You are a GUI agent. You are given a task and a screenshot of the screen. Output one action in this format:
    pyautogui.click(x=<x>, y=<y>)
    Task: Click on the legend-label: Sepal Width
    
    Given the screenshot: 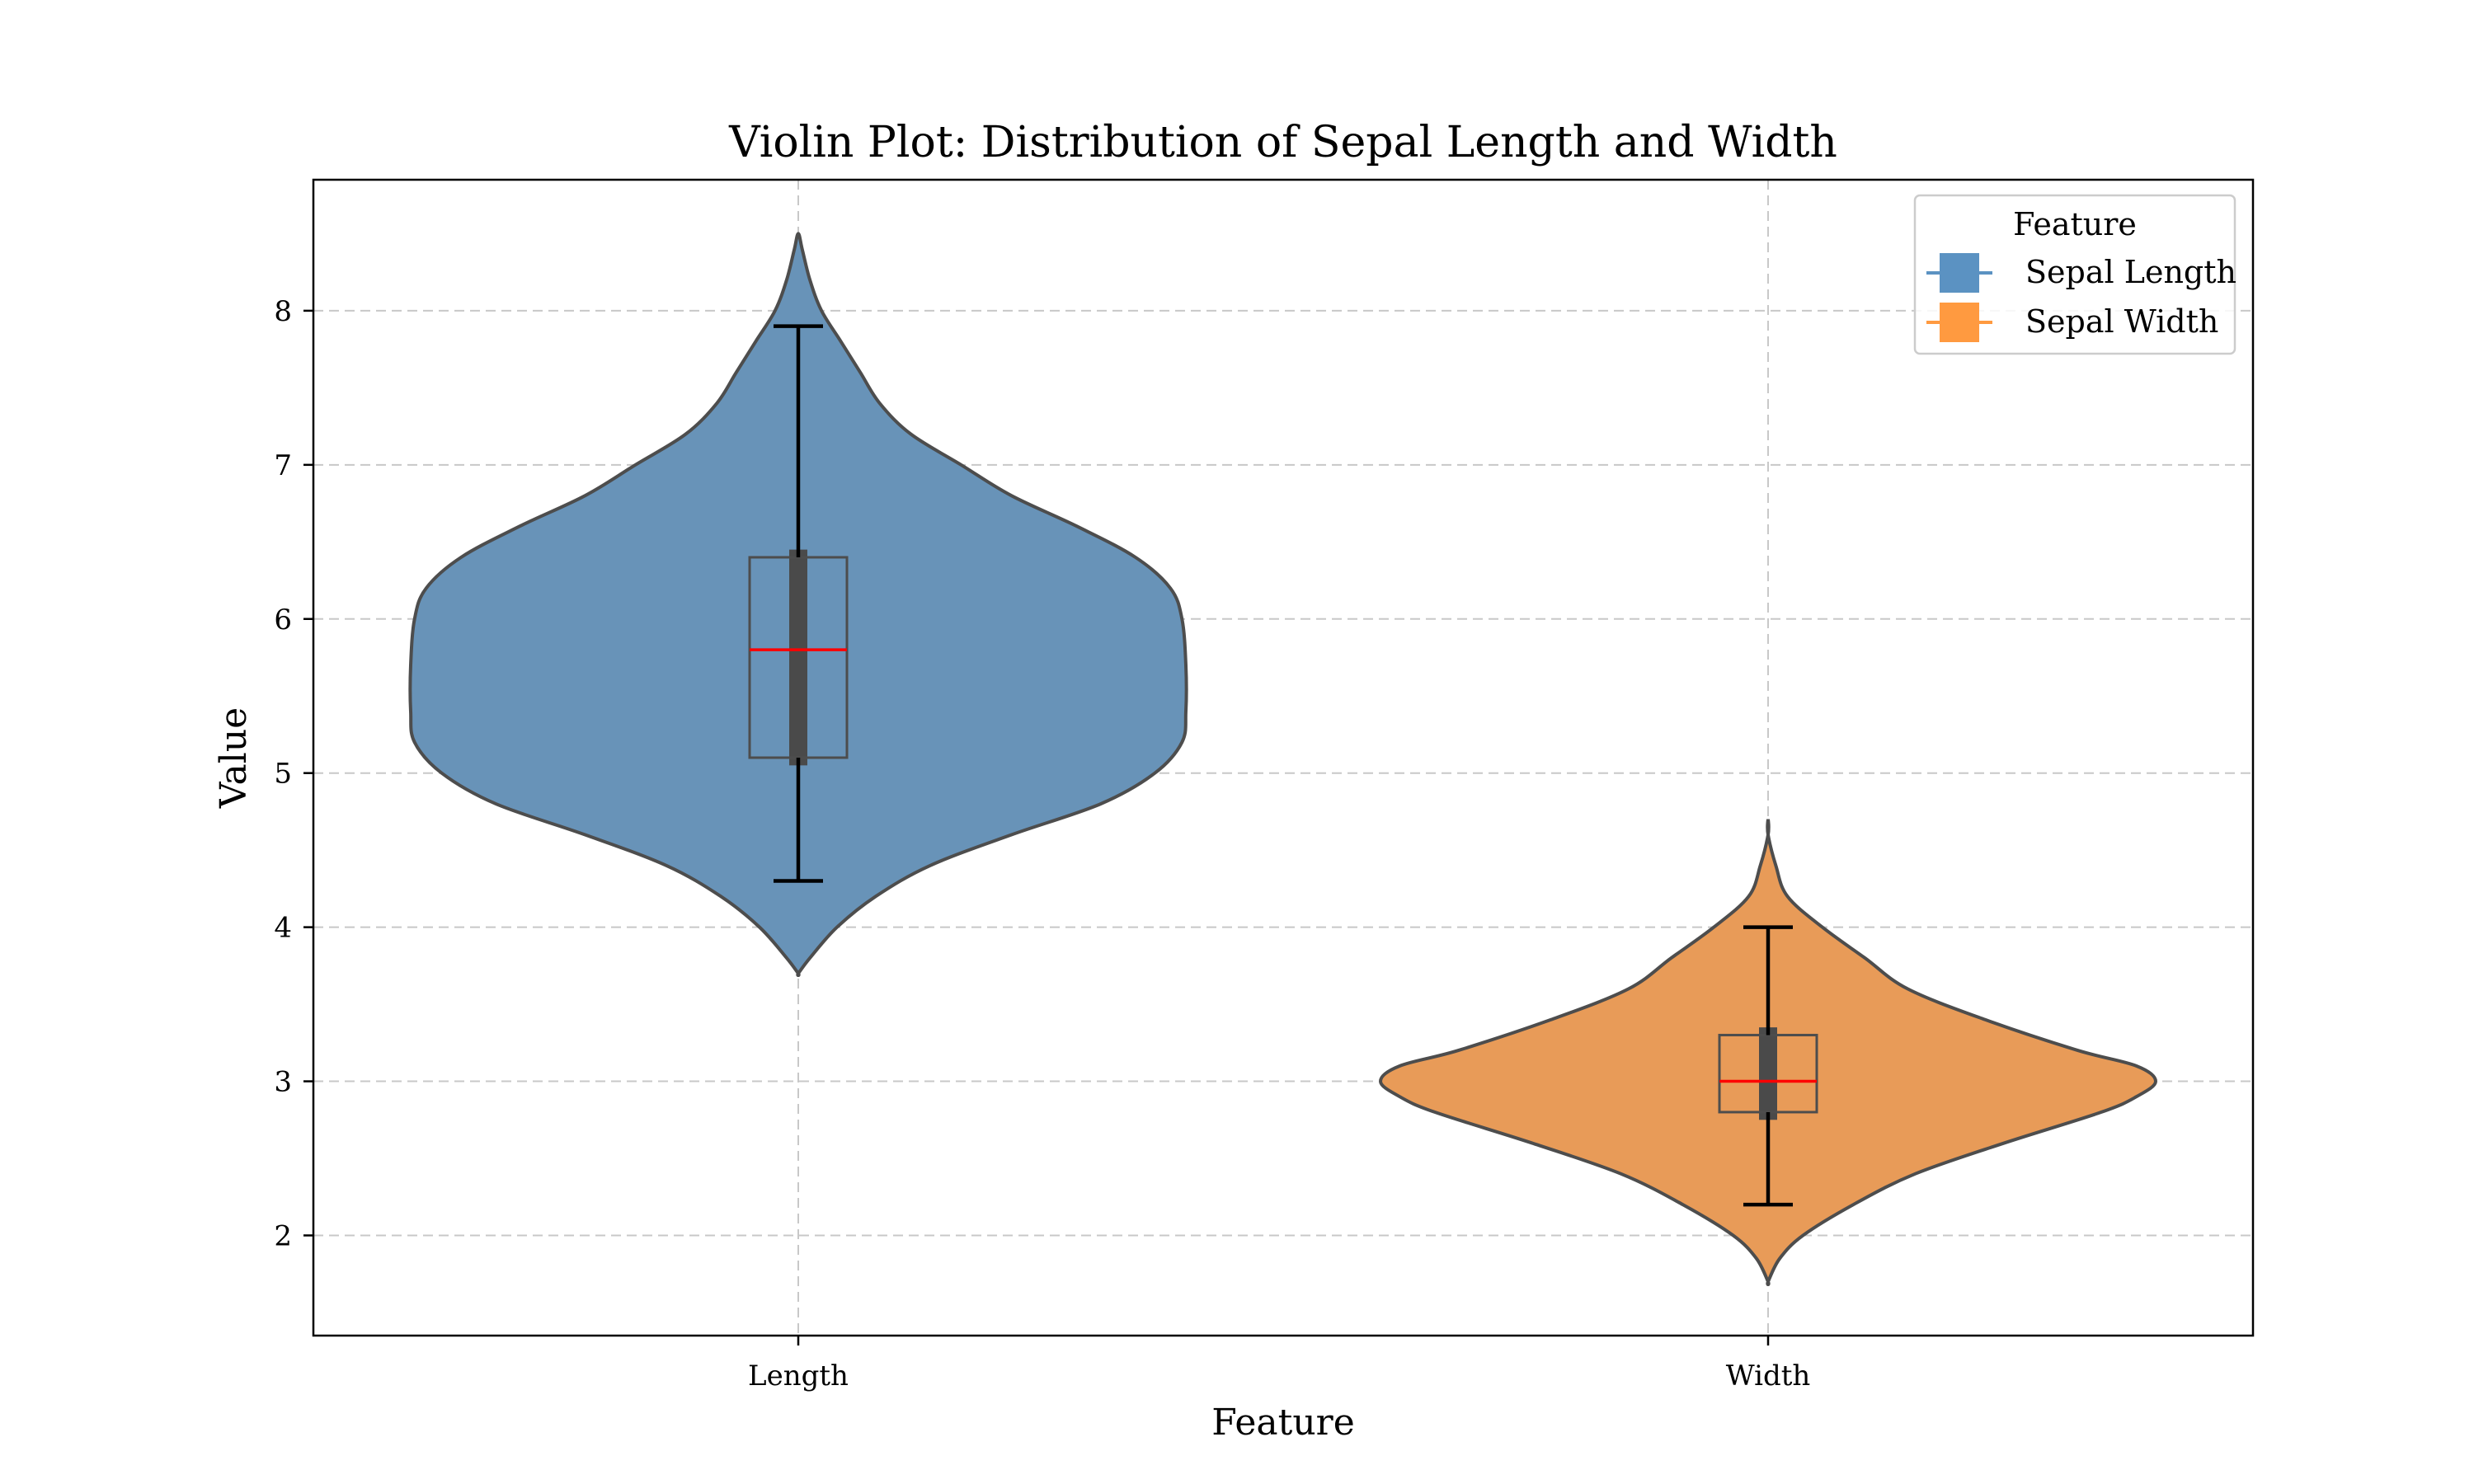 What is the action you would take?
    pyautogui.click(x=2121, y=321)
    